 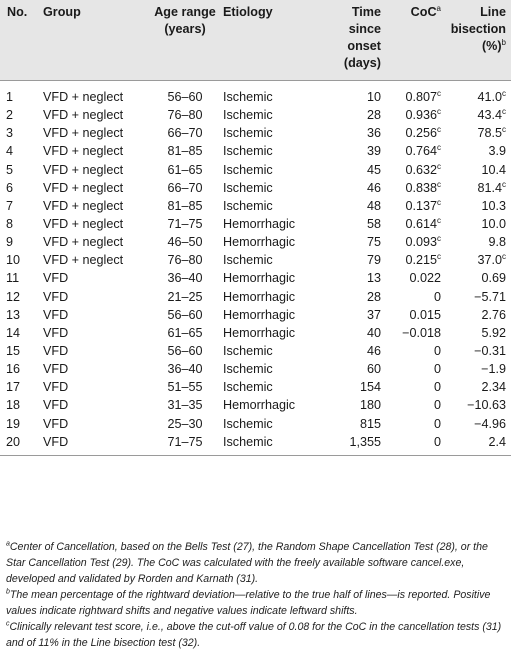 What do you see at coordinates (486, 405) in the screenshot?
I see `cell-bisection-value: −10.63` at bounding box center [486, 405].